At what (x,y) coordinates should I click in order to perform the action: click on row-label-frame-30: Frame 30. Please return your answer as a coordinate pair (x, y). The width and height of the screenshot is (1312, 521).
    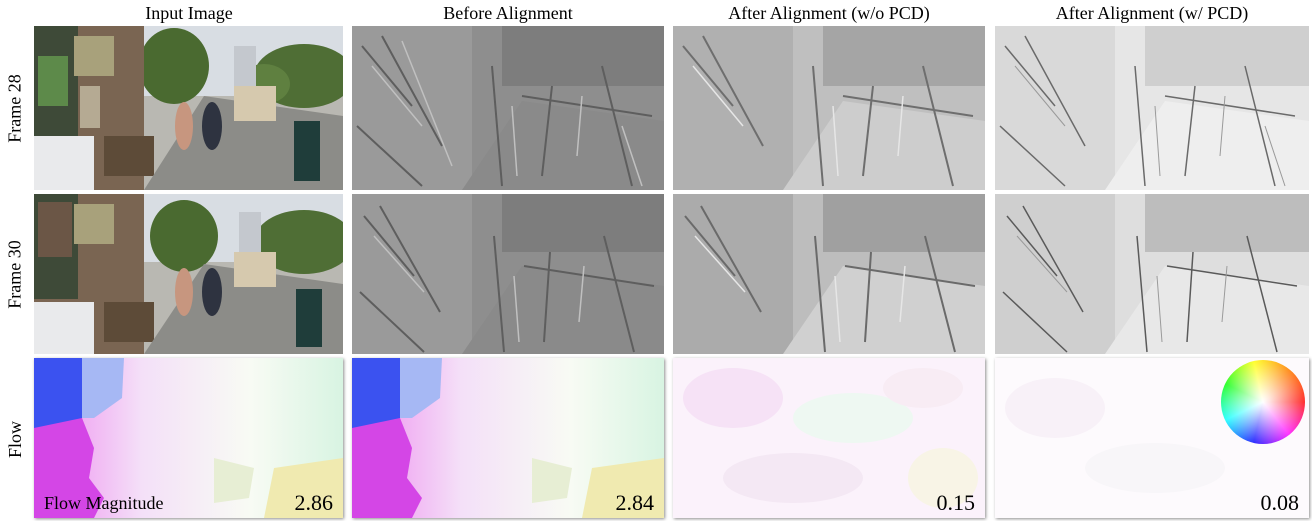
    Looking at the image, I should click on (14, 274).